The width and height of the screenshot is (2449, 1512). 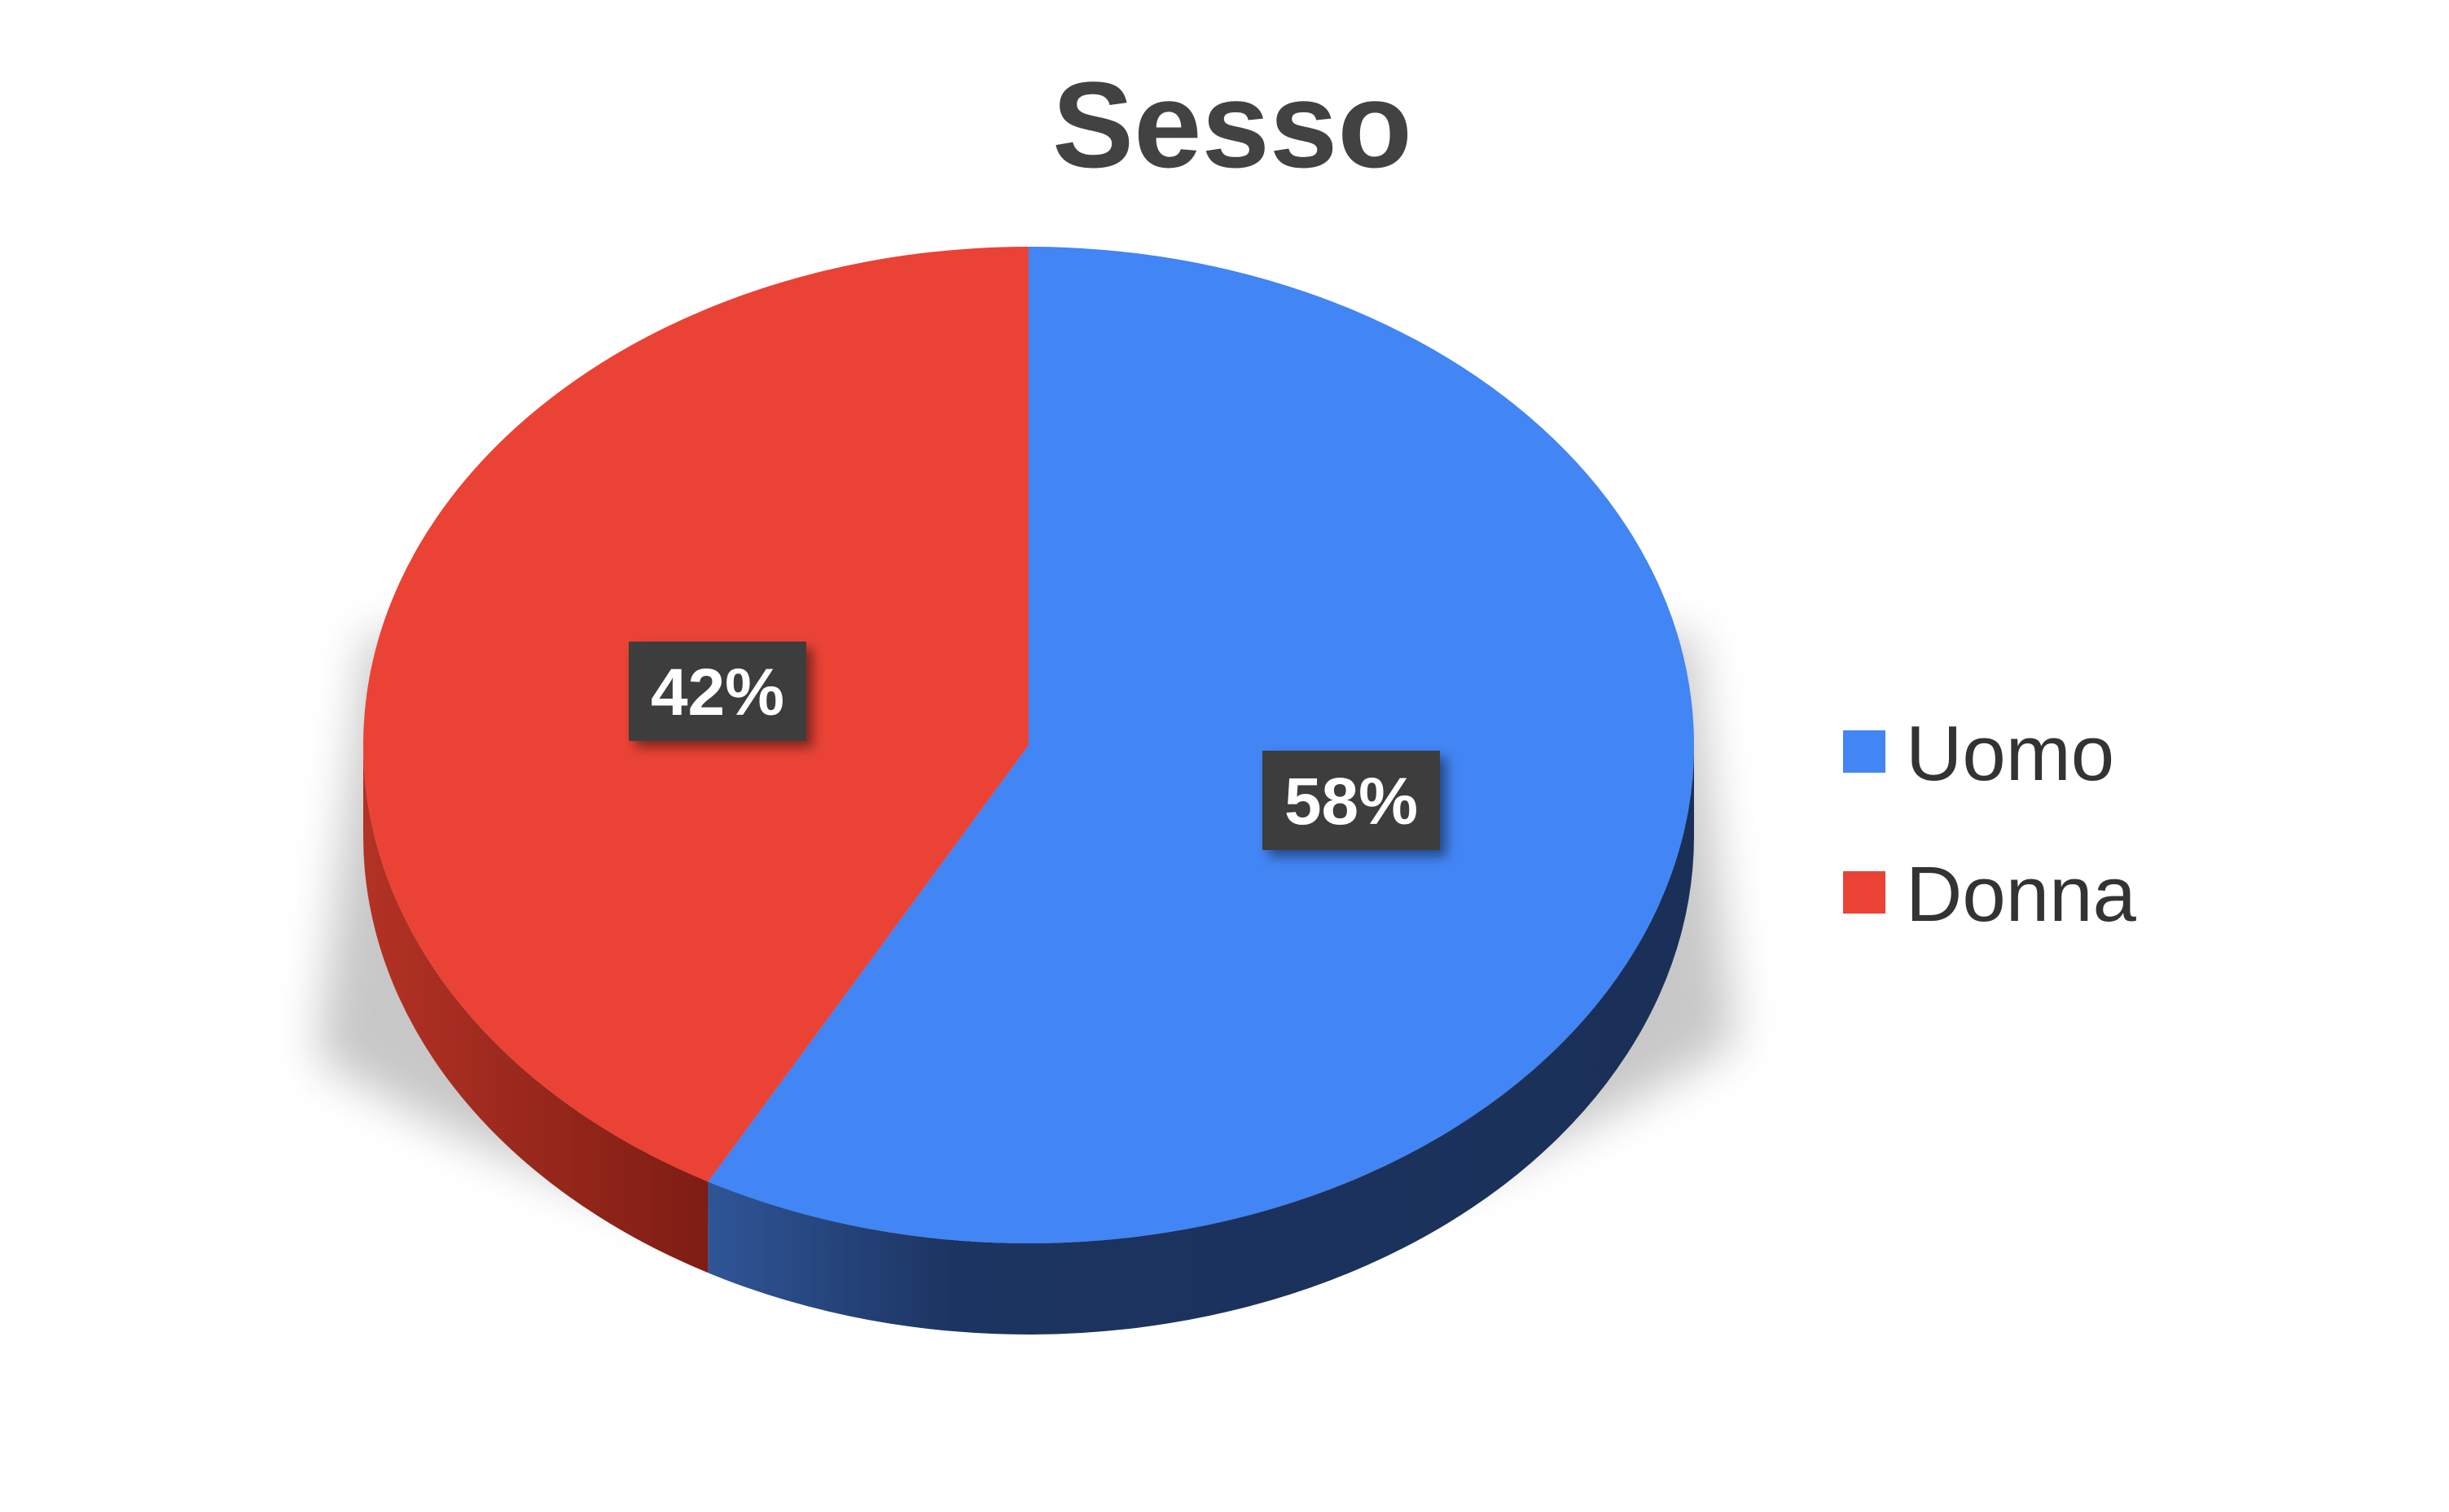 I want to click on legend-swatch-uomo, so click(x=1864, y=751).